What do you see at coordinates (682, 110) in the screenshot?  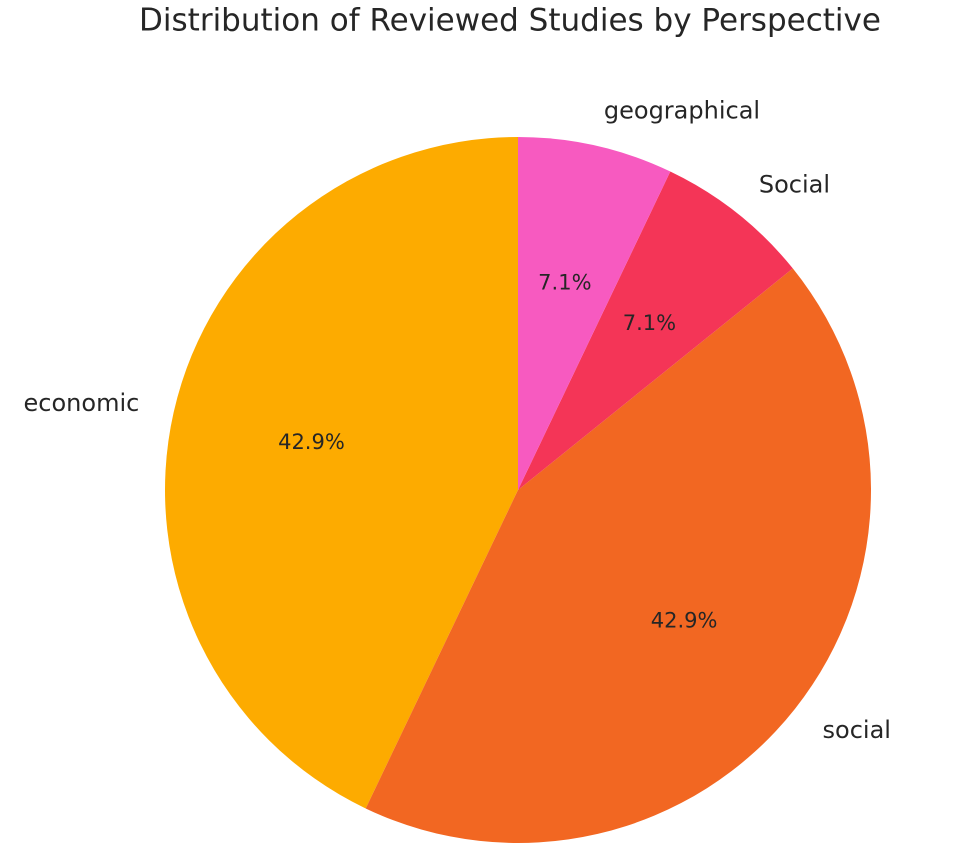 I see `slice-label: geographical` at bounding box center [682, 110].